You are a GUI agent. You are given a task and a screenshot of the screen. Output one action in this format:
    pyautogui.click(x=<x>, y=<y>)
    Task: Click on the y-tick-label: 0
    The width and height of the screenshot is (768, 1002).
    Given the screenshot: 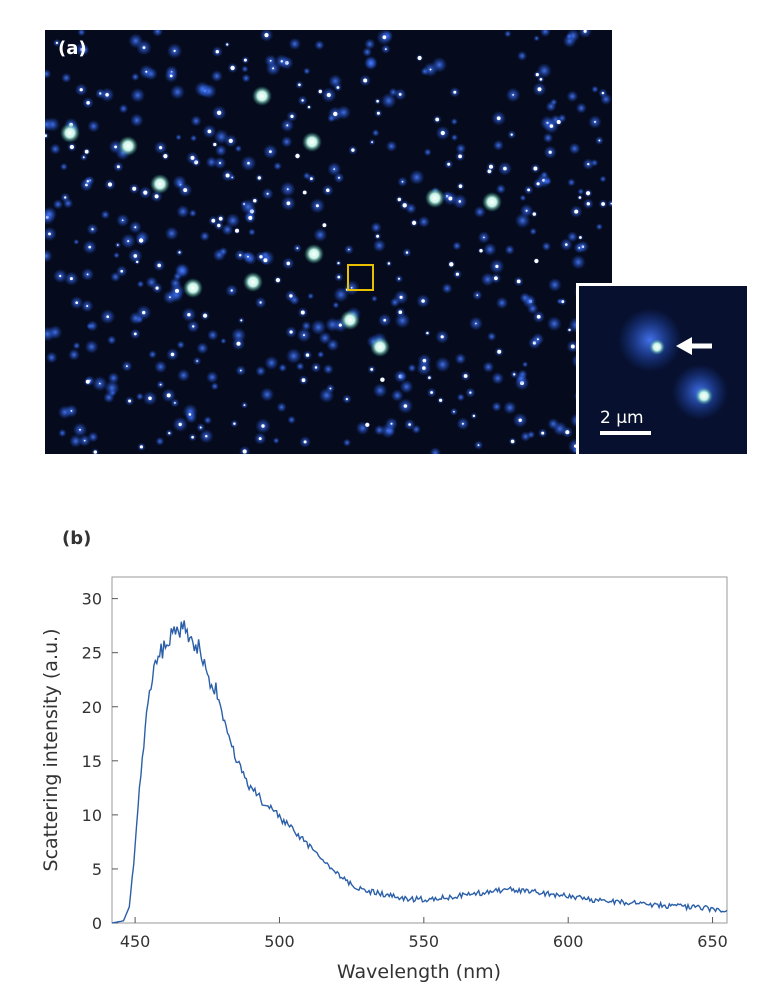 What is the action you would take?
    pyautogui.click(x=97, y=923)
    